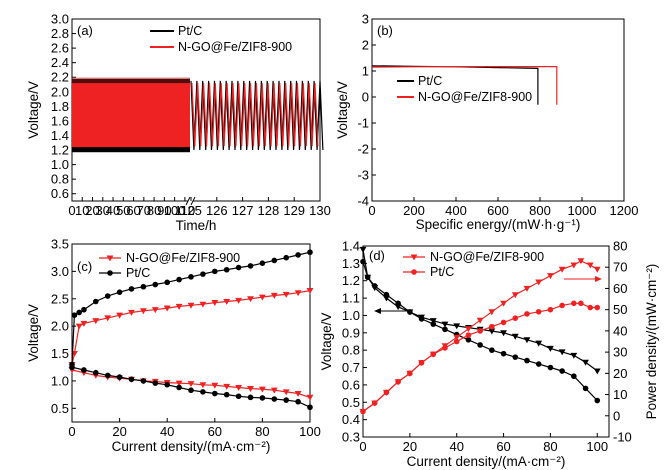  Describe the element at coordinates (131, 115) in the screenshot. I see `series-n-go-dense` at that location.